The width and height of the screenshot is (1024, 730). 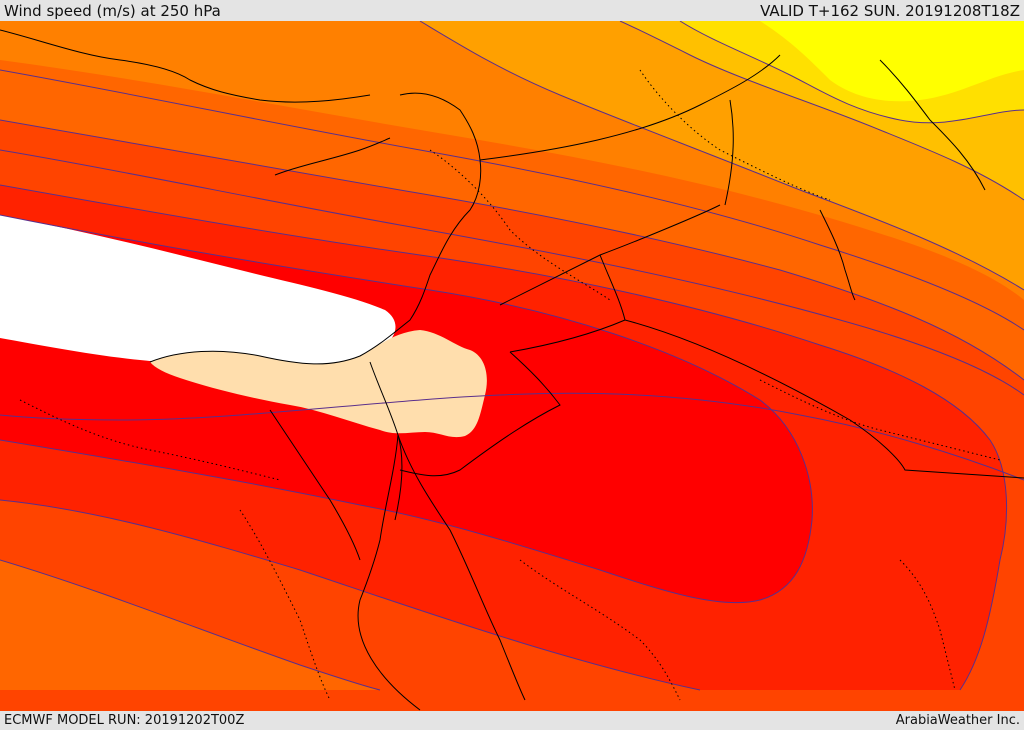 I want to click on jet-core-white, so click(x=198, y=293).